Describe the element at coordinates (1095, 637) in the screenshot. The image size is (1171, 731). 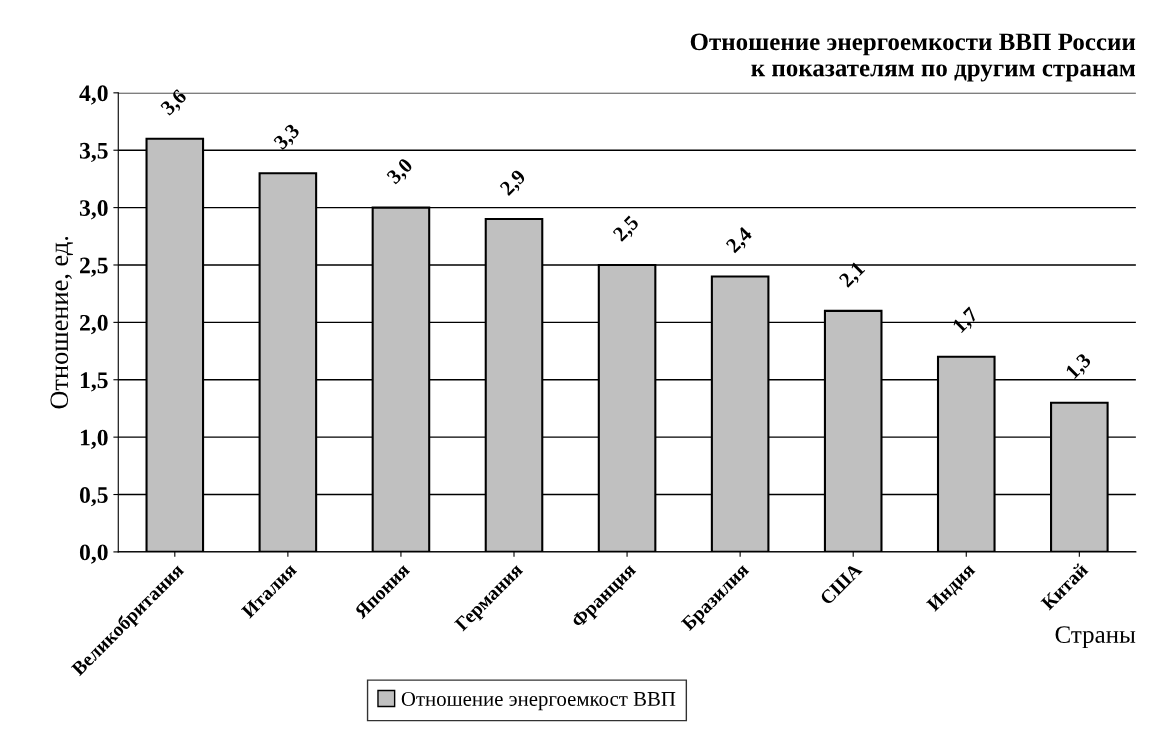
I see `x-axis-title: Страны` at that location.